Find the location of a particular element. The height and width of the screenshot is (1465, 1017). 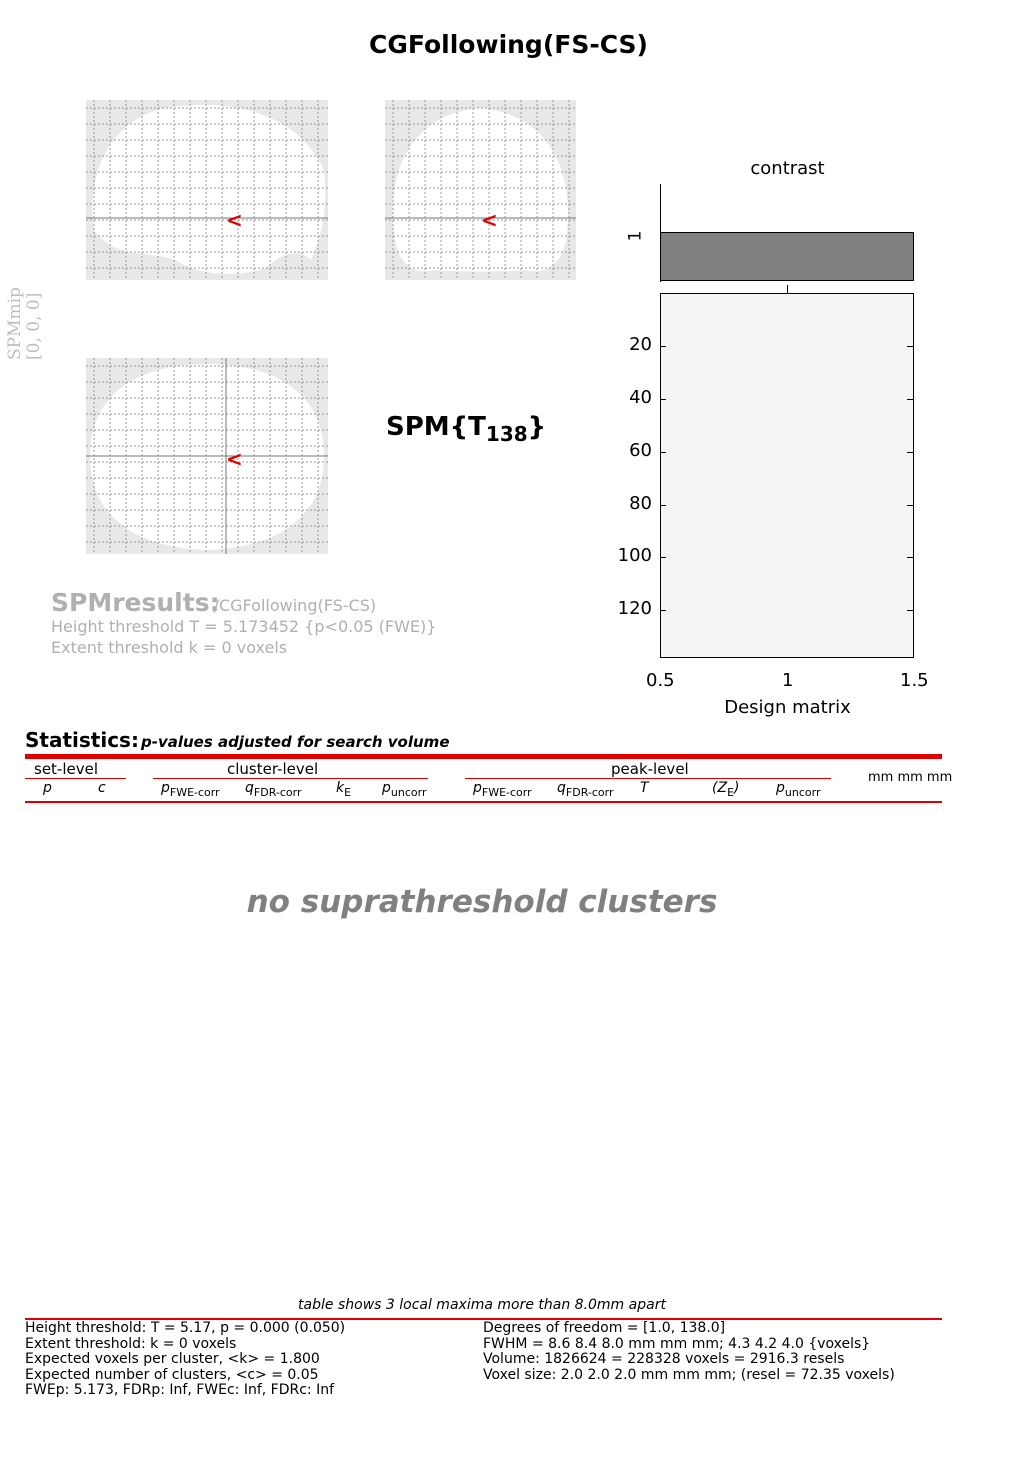

col-peak-punc: puncorr is located at coordinates (798, 789).